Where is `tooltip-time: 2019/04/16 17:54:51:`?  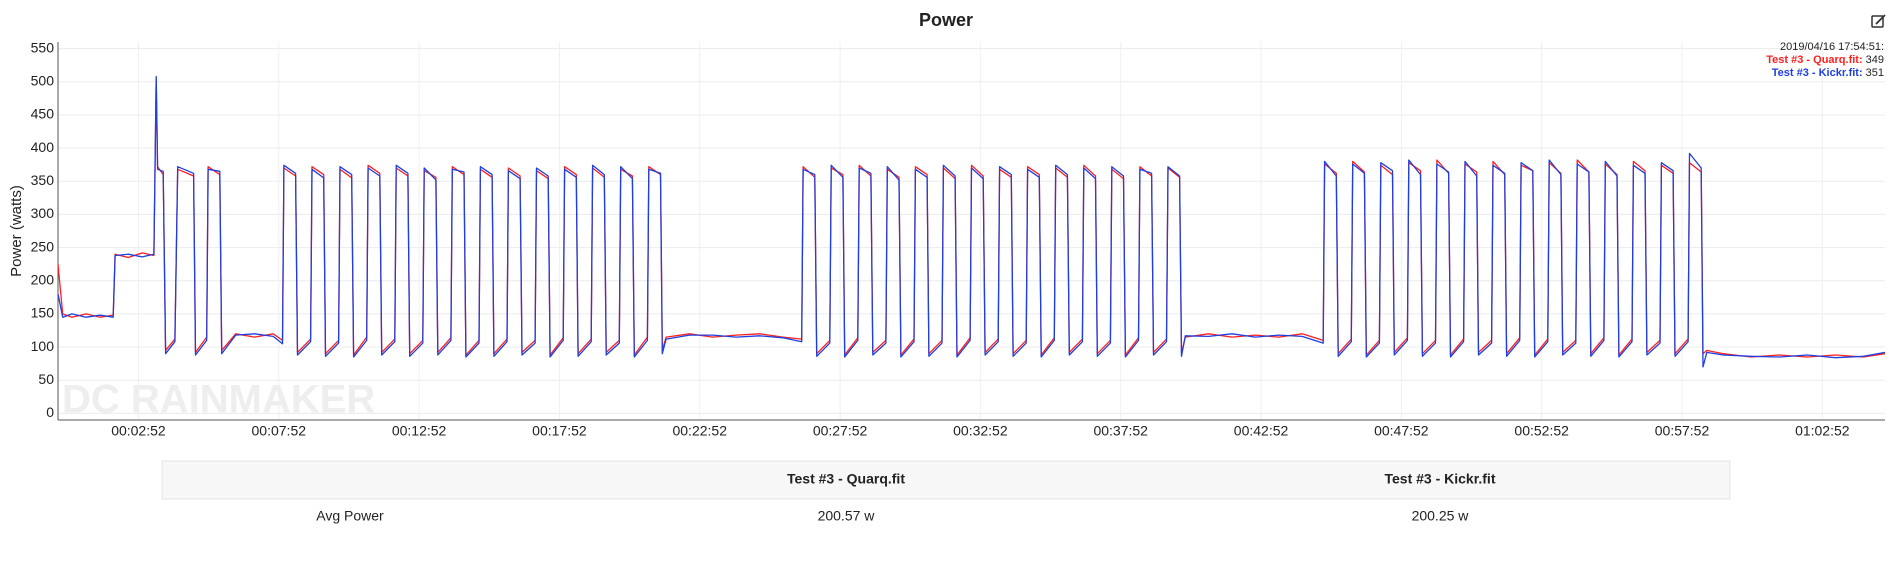 tooltip-time: 2019/04/16 17:54:51: is located at coordinates (1832, 47).